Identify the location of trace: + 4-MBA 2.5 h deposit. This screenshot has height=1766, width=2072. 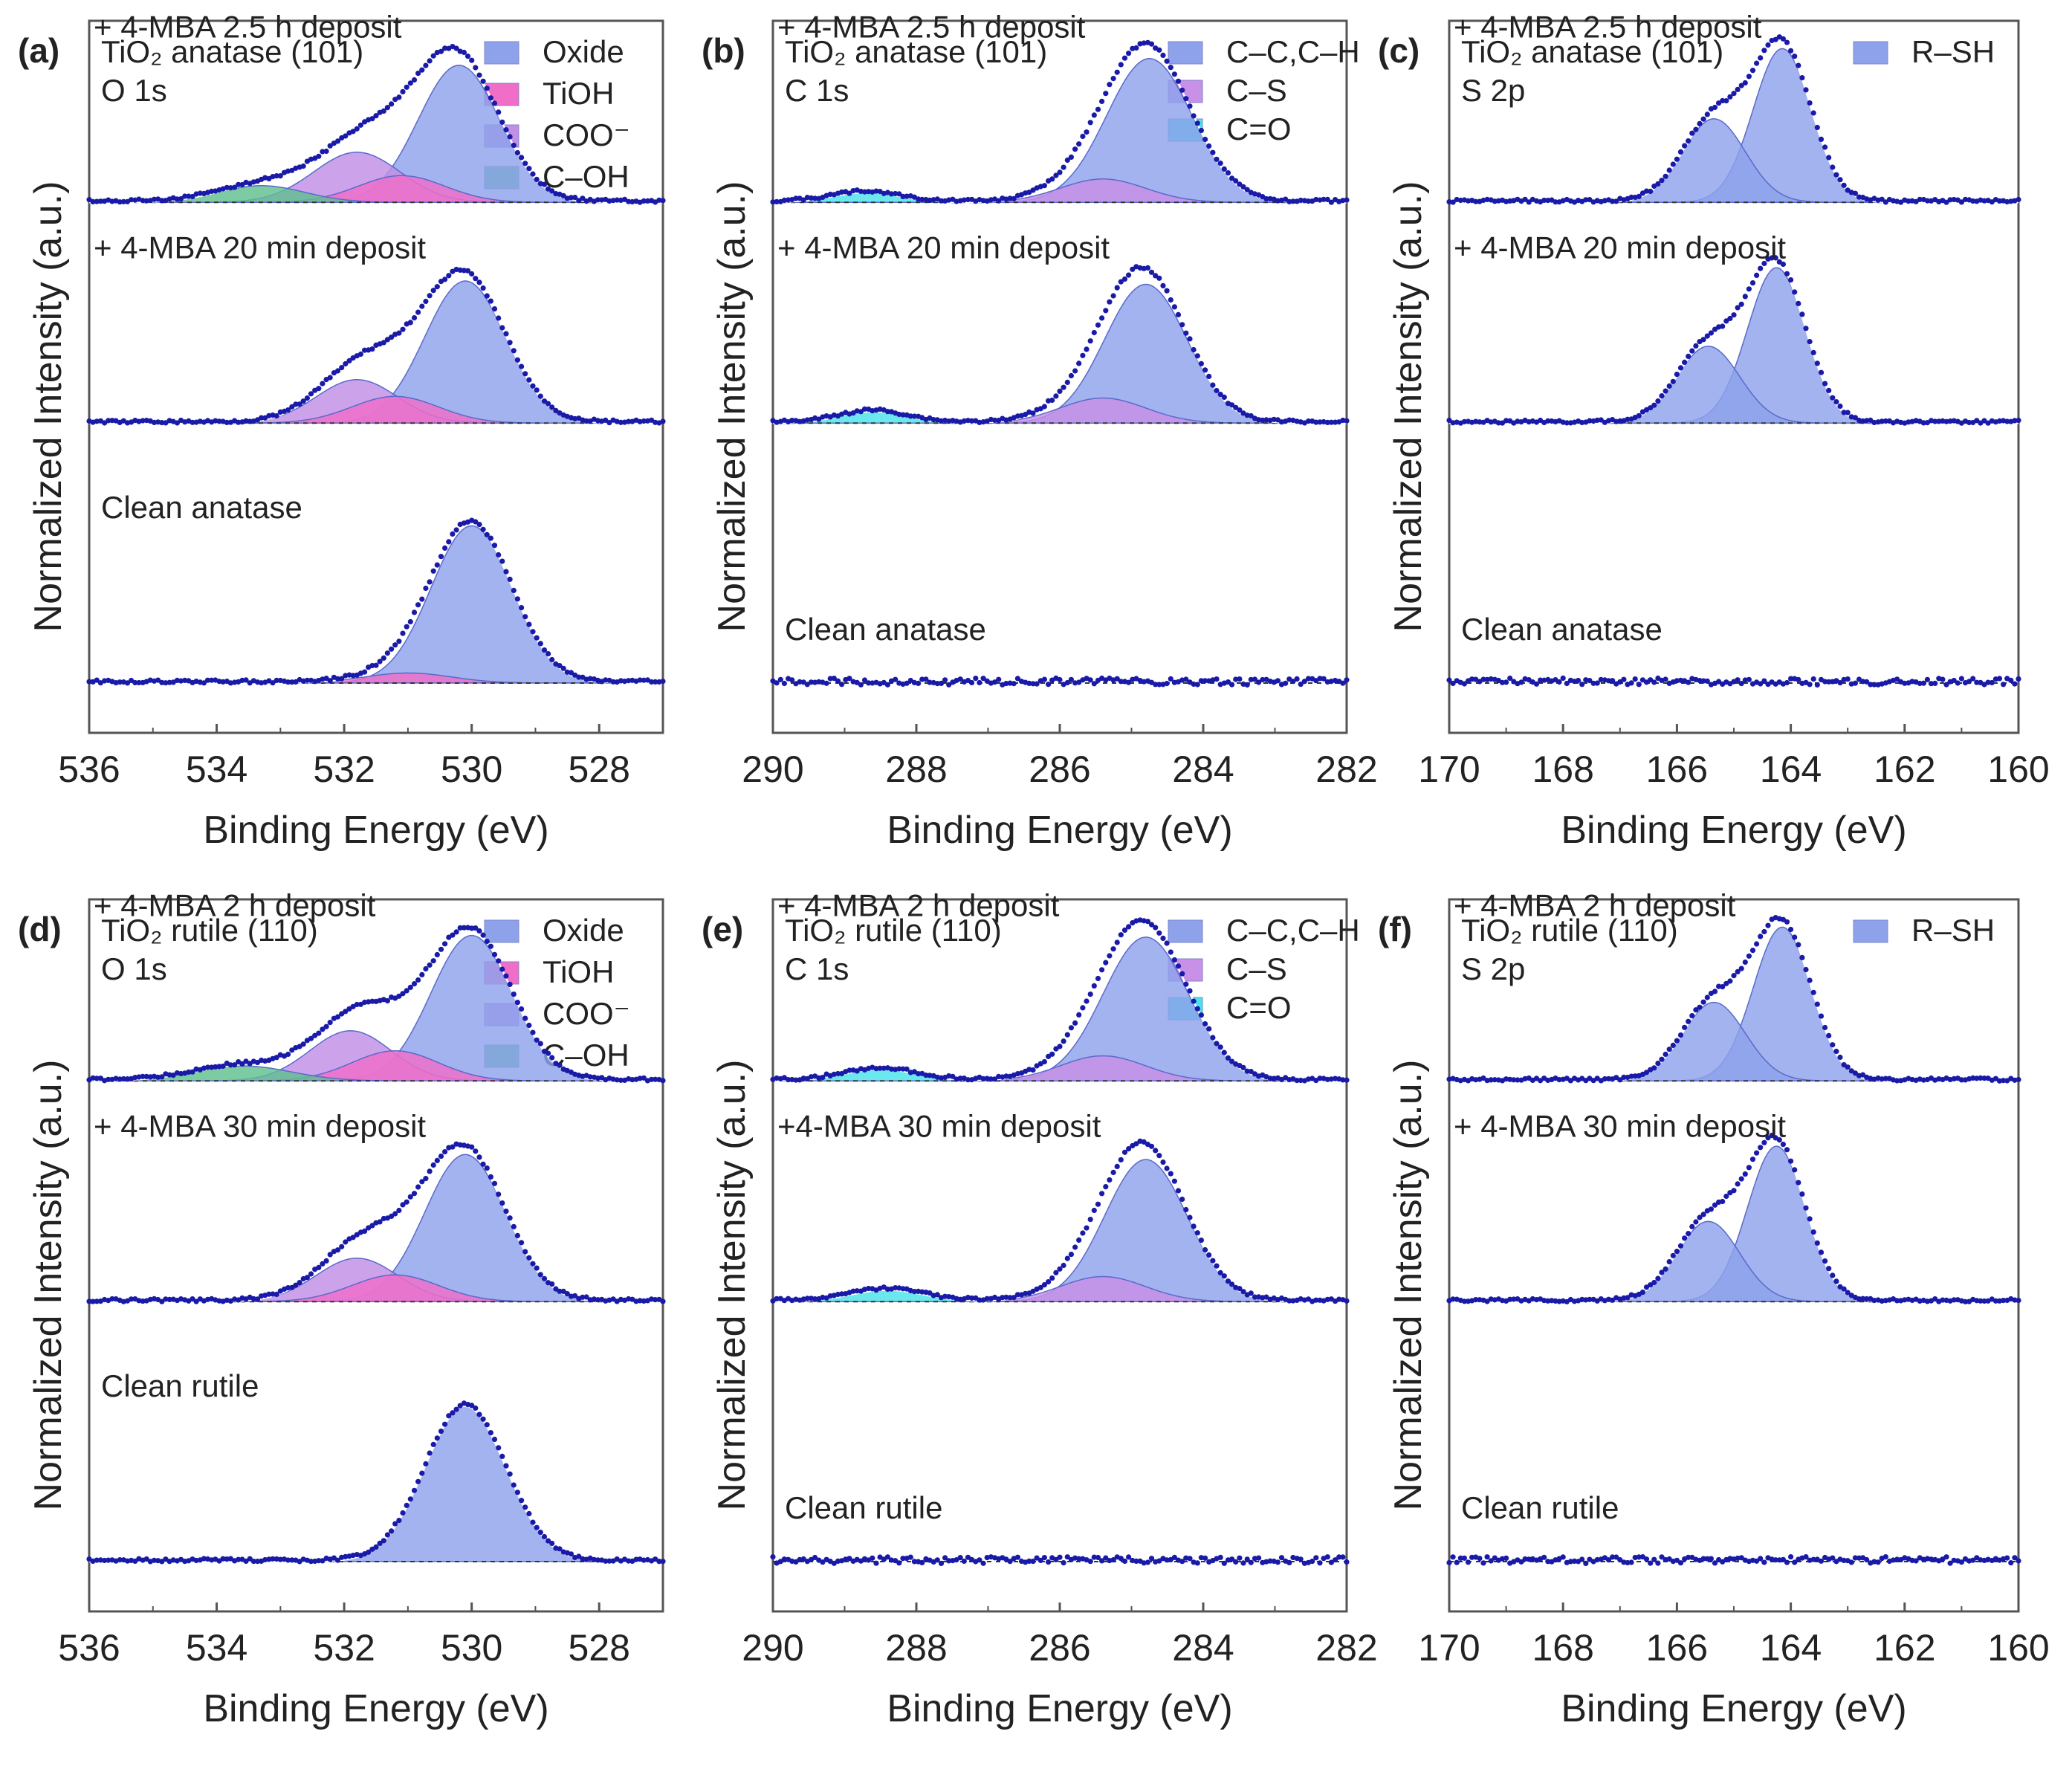
(1733, 107).